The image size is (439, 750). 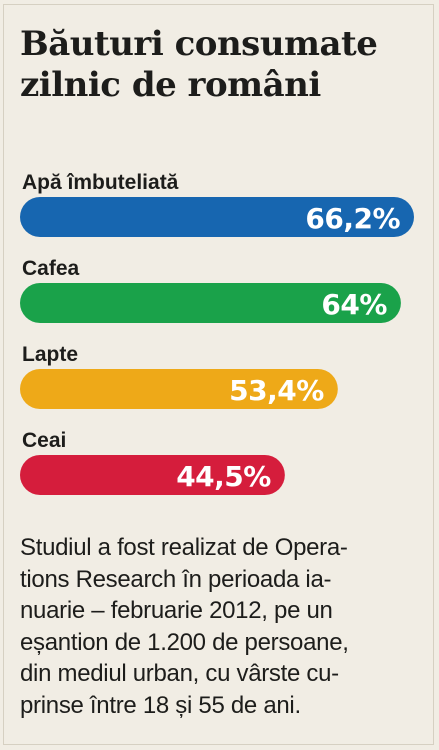 What do you see at coordinates (50, 354) in the screenshot?
I see `bar-label-2: Lapte` at bounding box center [50, 354].